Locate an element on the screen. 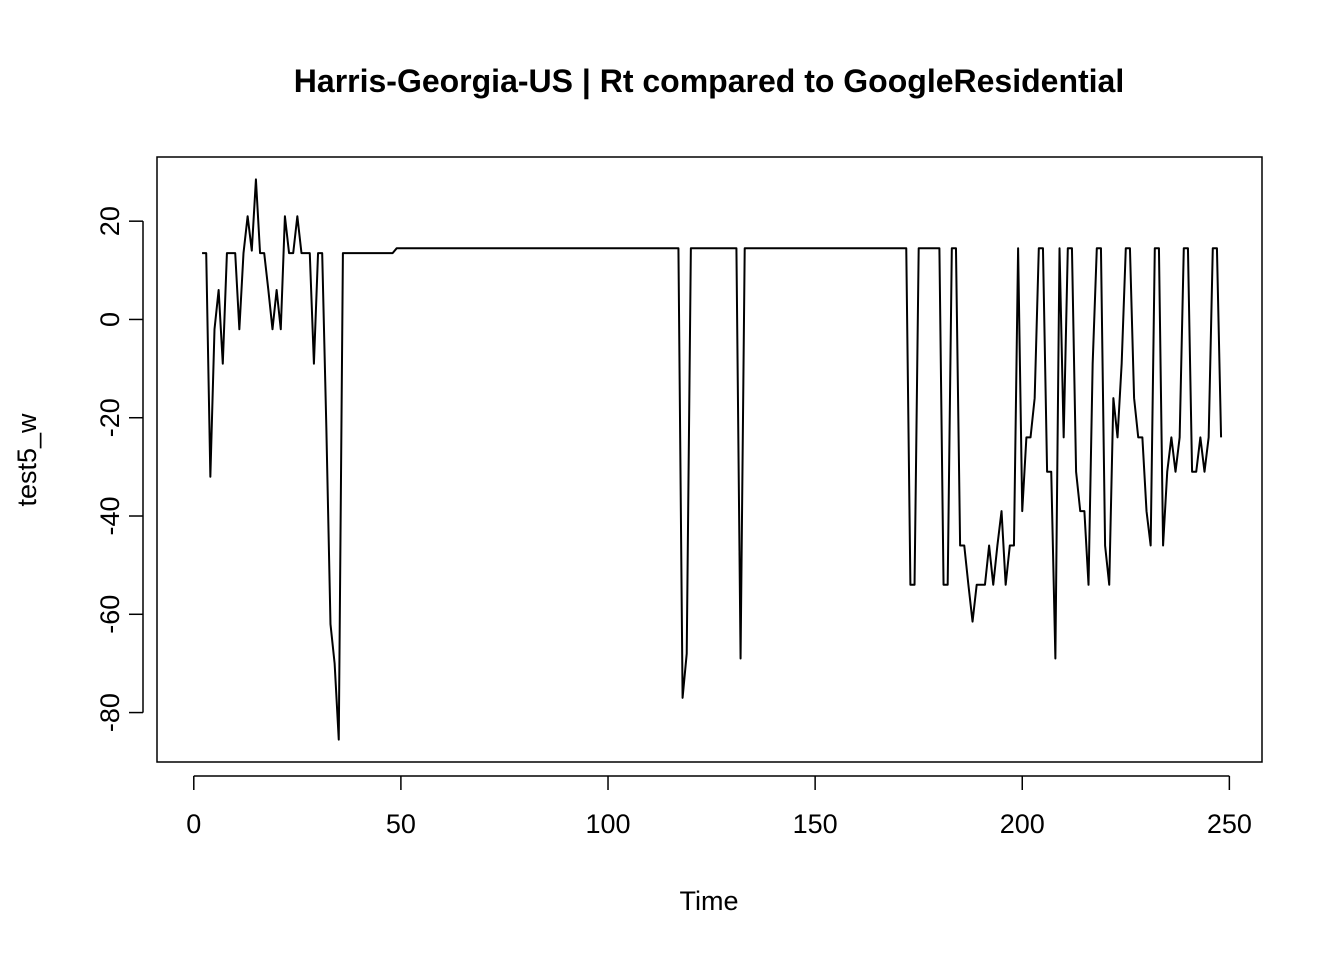 Image resolution: width=1344 pixels, height=965 pixels. x-tick-label: 0 is located at coordinates (193, 824).